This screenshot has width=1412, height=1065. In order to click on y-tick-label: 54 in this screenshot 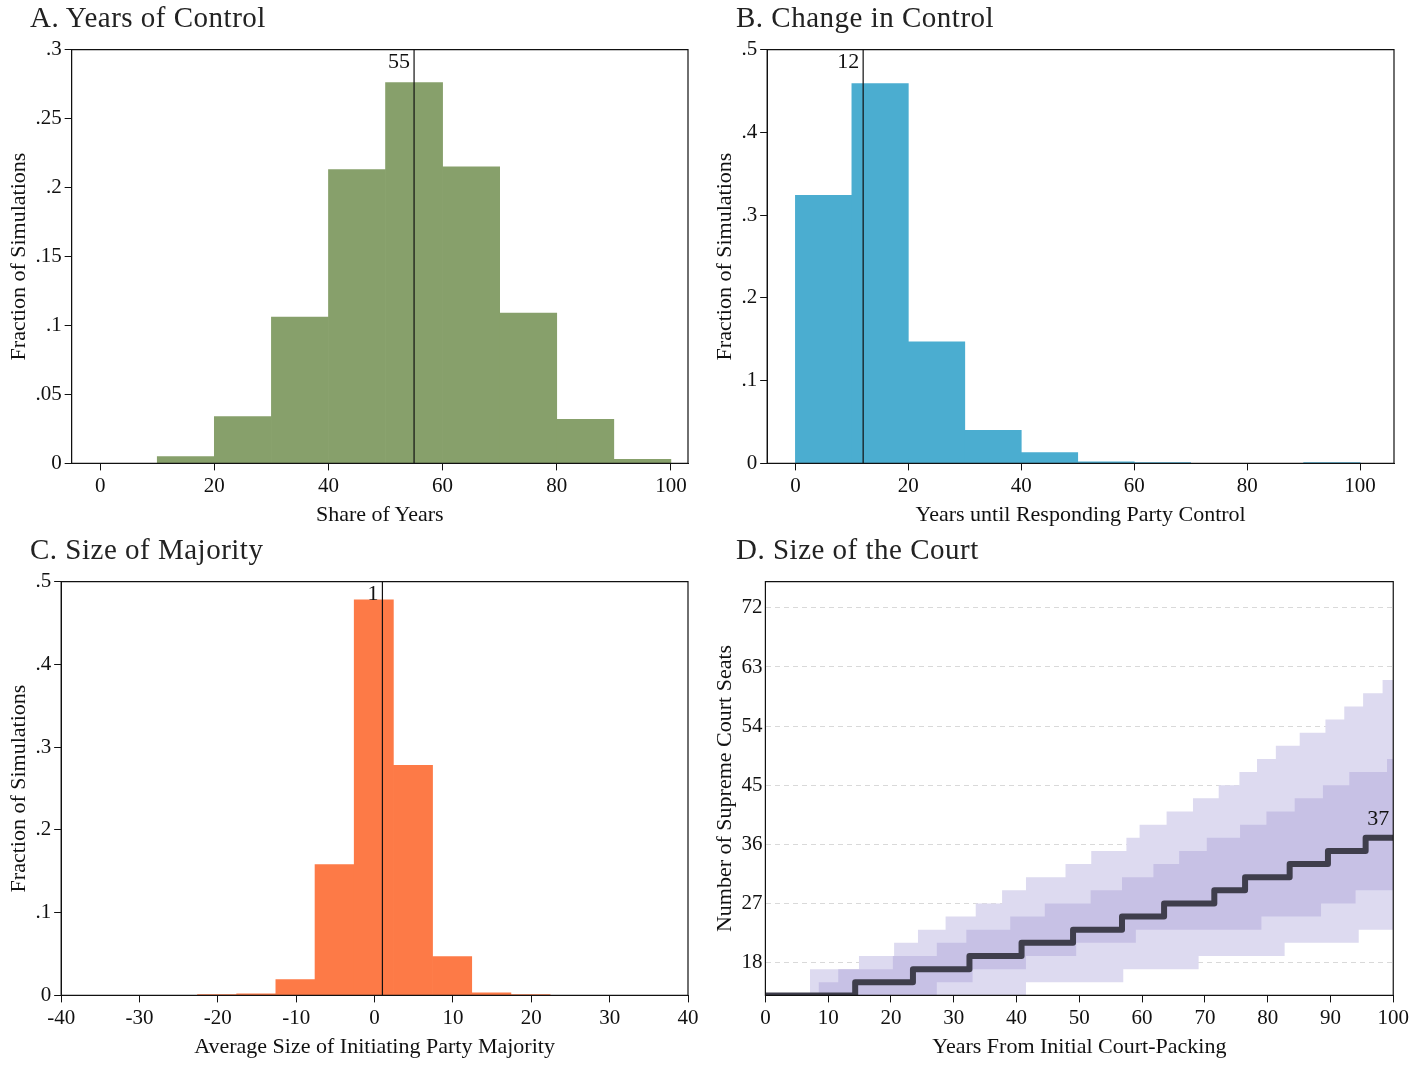, I will do `click(752, 724)`.